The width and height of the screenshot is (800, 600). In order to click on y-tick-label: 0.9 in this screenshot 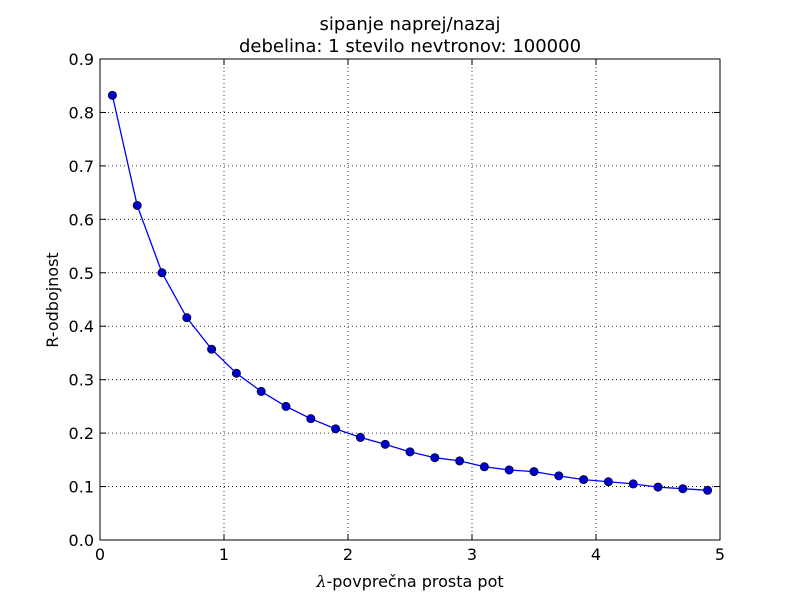, I will do `click(81, 59)`.